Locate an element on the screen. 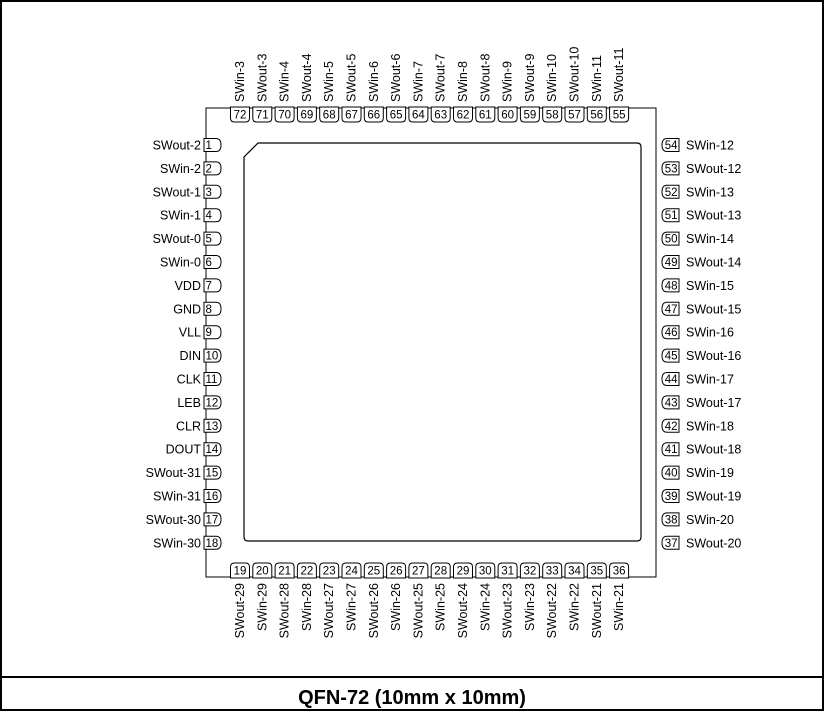 This screenshot has height=717, width=825. pin-label: SWout-30 is located at coordinates (173, 520).